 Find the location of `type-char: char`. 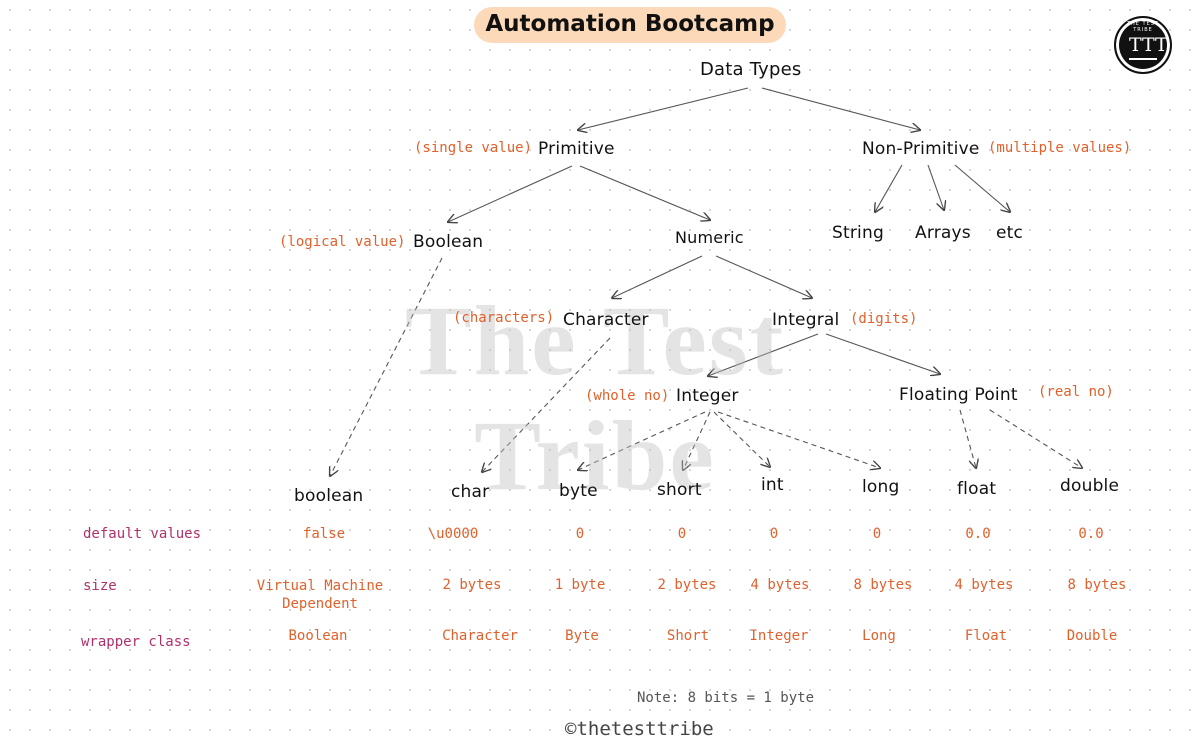

type-char: char is located at coordinates (470, 492).